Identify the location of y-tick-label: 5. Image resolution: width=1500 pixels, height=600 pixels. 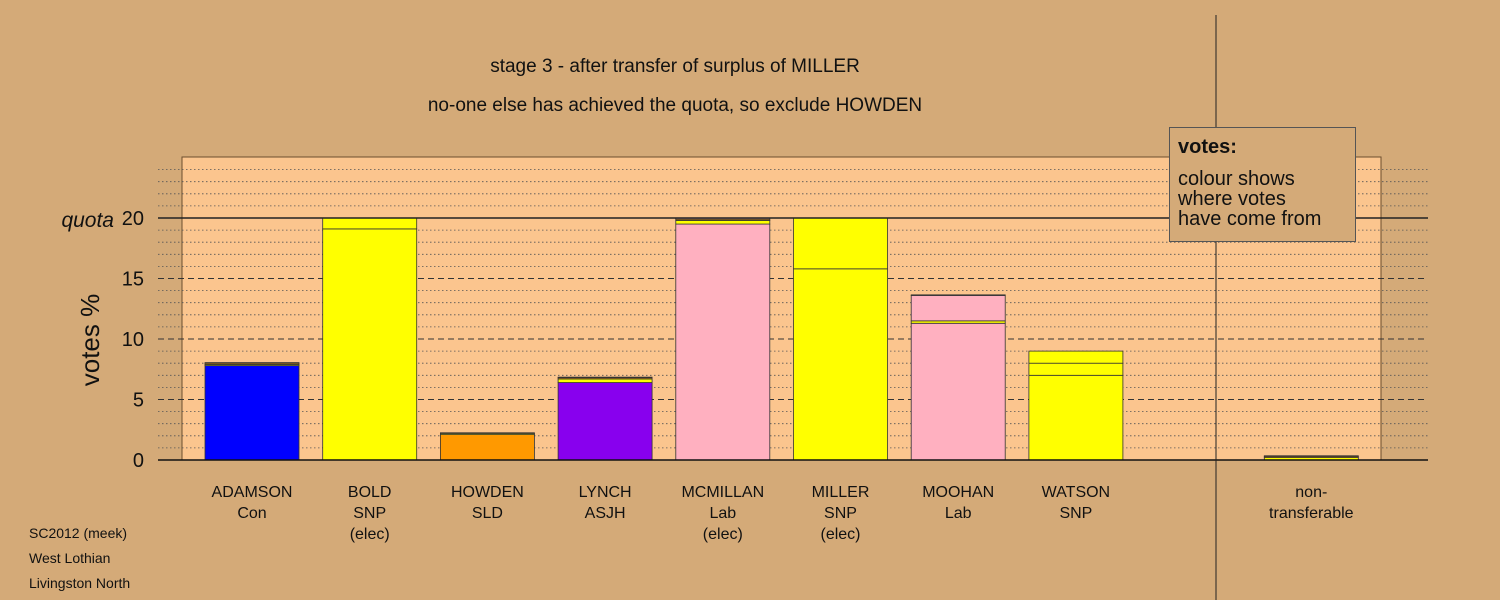
(138, 401).